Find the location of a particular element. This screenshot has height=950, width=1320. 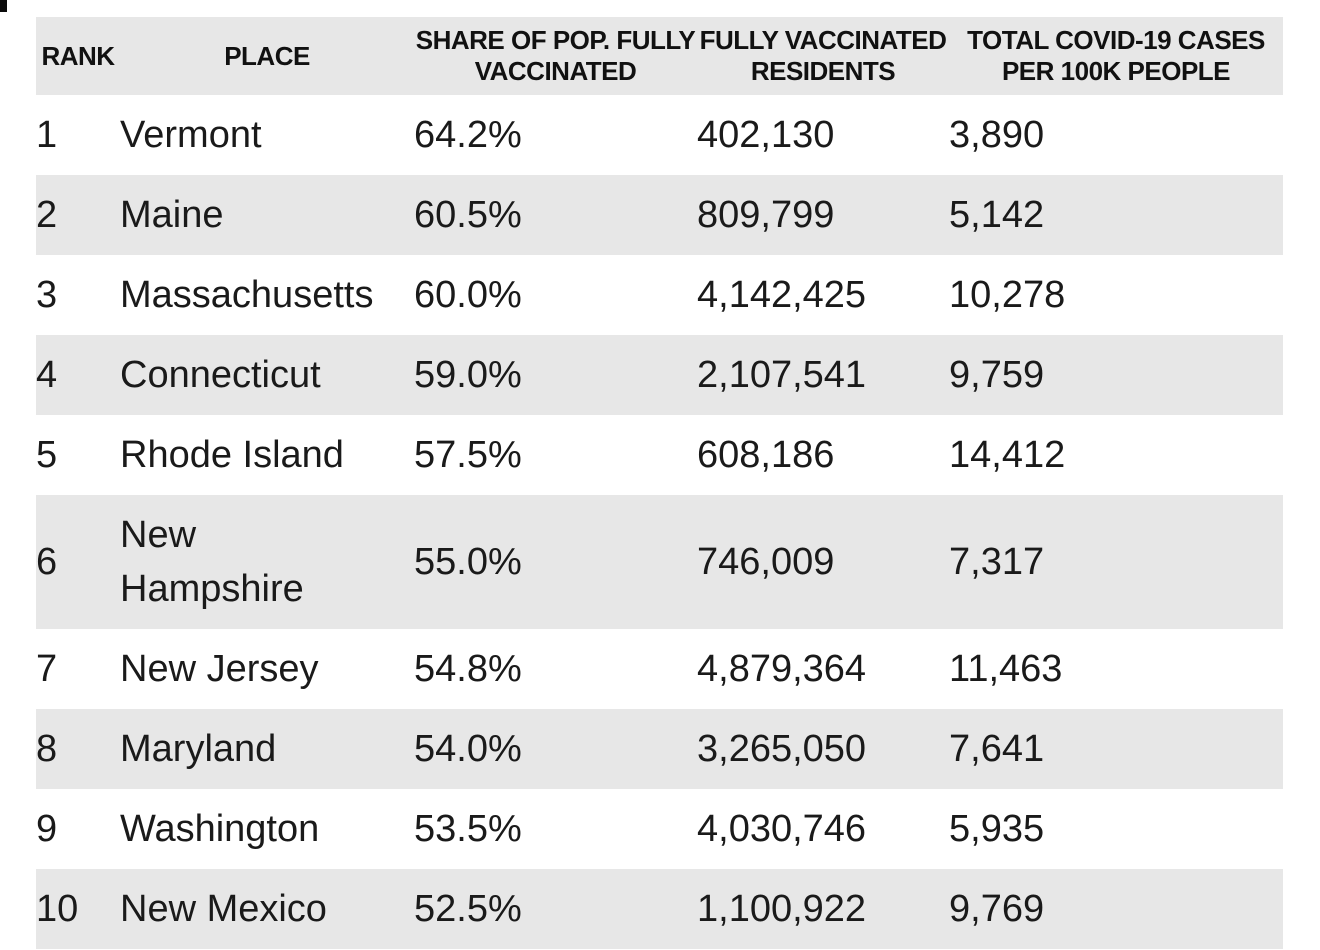

cell-place: Maryland is located at coordinates (267, 749).